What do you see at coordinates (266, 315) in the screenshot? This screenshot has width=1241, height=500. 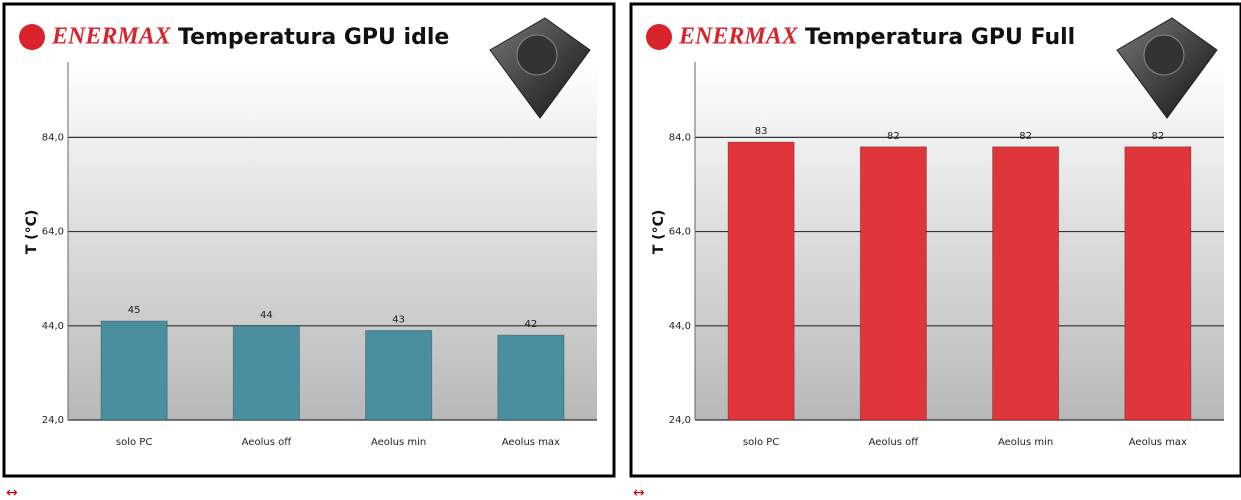 I see `value-label: 44` at bounding box center [266, 315].